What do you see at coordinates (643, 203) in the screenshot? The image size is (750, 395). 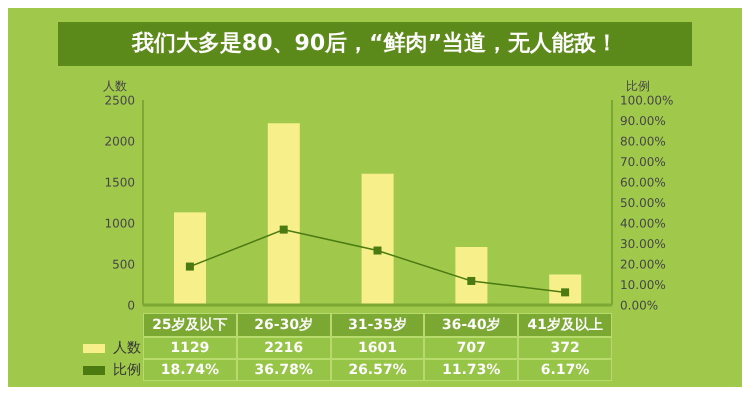 I see `y2-tick-label: 50.00%` at bounding box center [643, 203].